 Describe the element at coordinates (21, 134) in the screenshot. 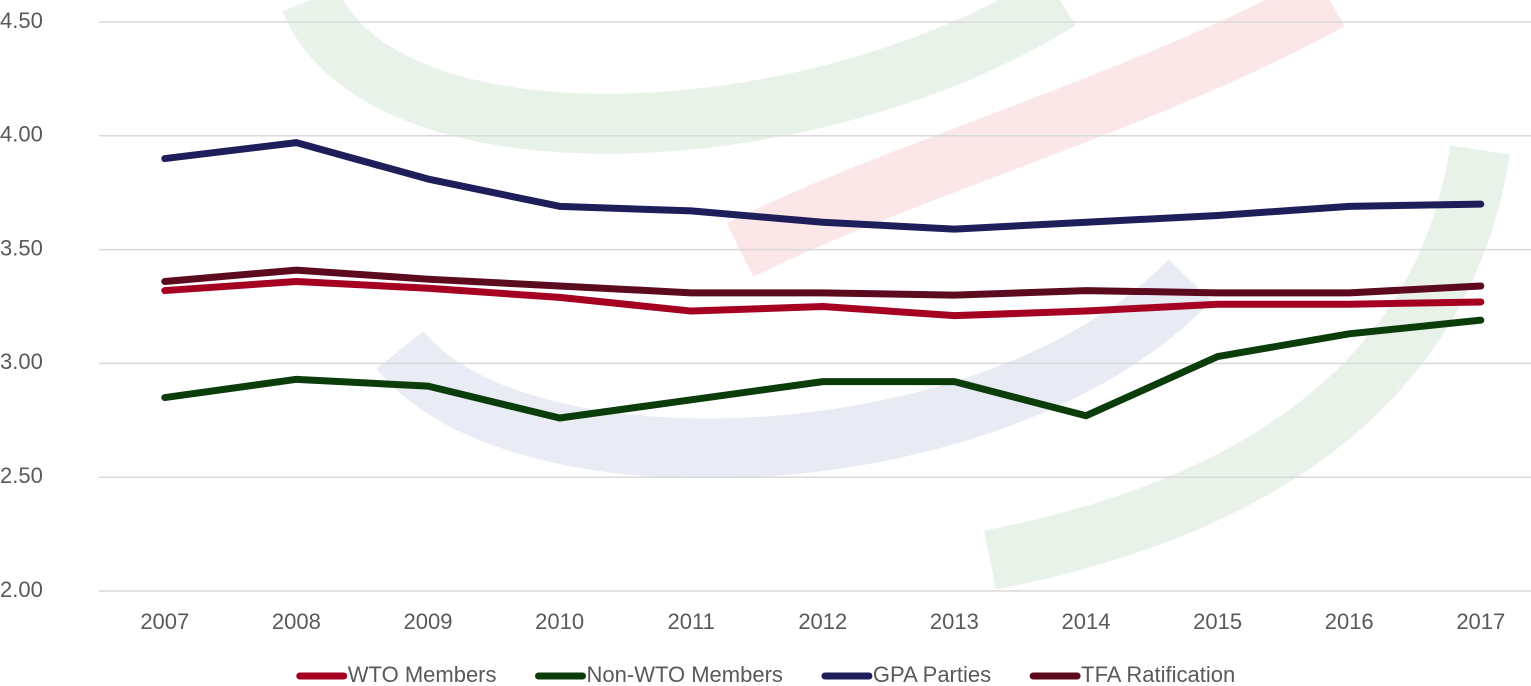

I see `y-tick-label: 4.00` at that location.